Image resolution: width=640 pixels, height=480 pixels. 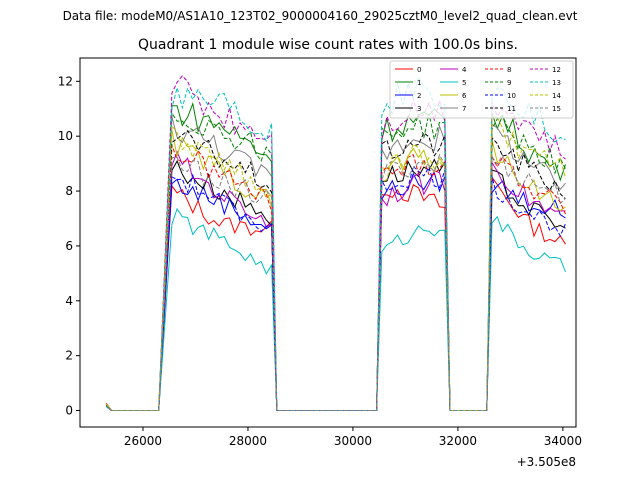 What do you see at coordinates (546, 462) in the screenshot?
I see `x-offset-text: +3.505e8` at bounding box center [546, 462].